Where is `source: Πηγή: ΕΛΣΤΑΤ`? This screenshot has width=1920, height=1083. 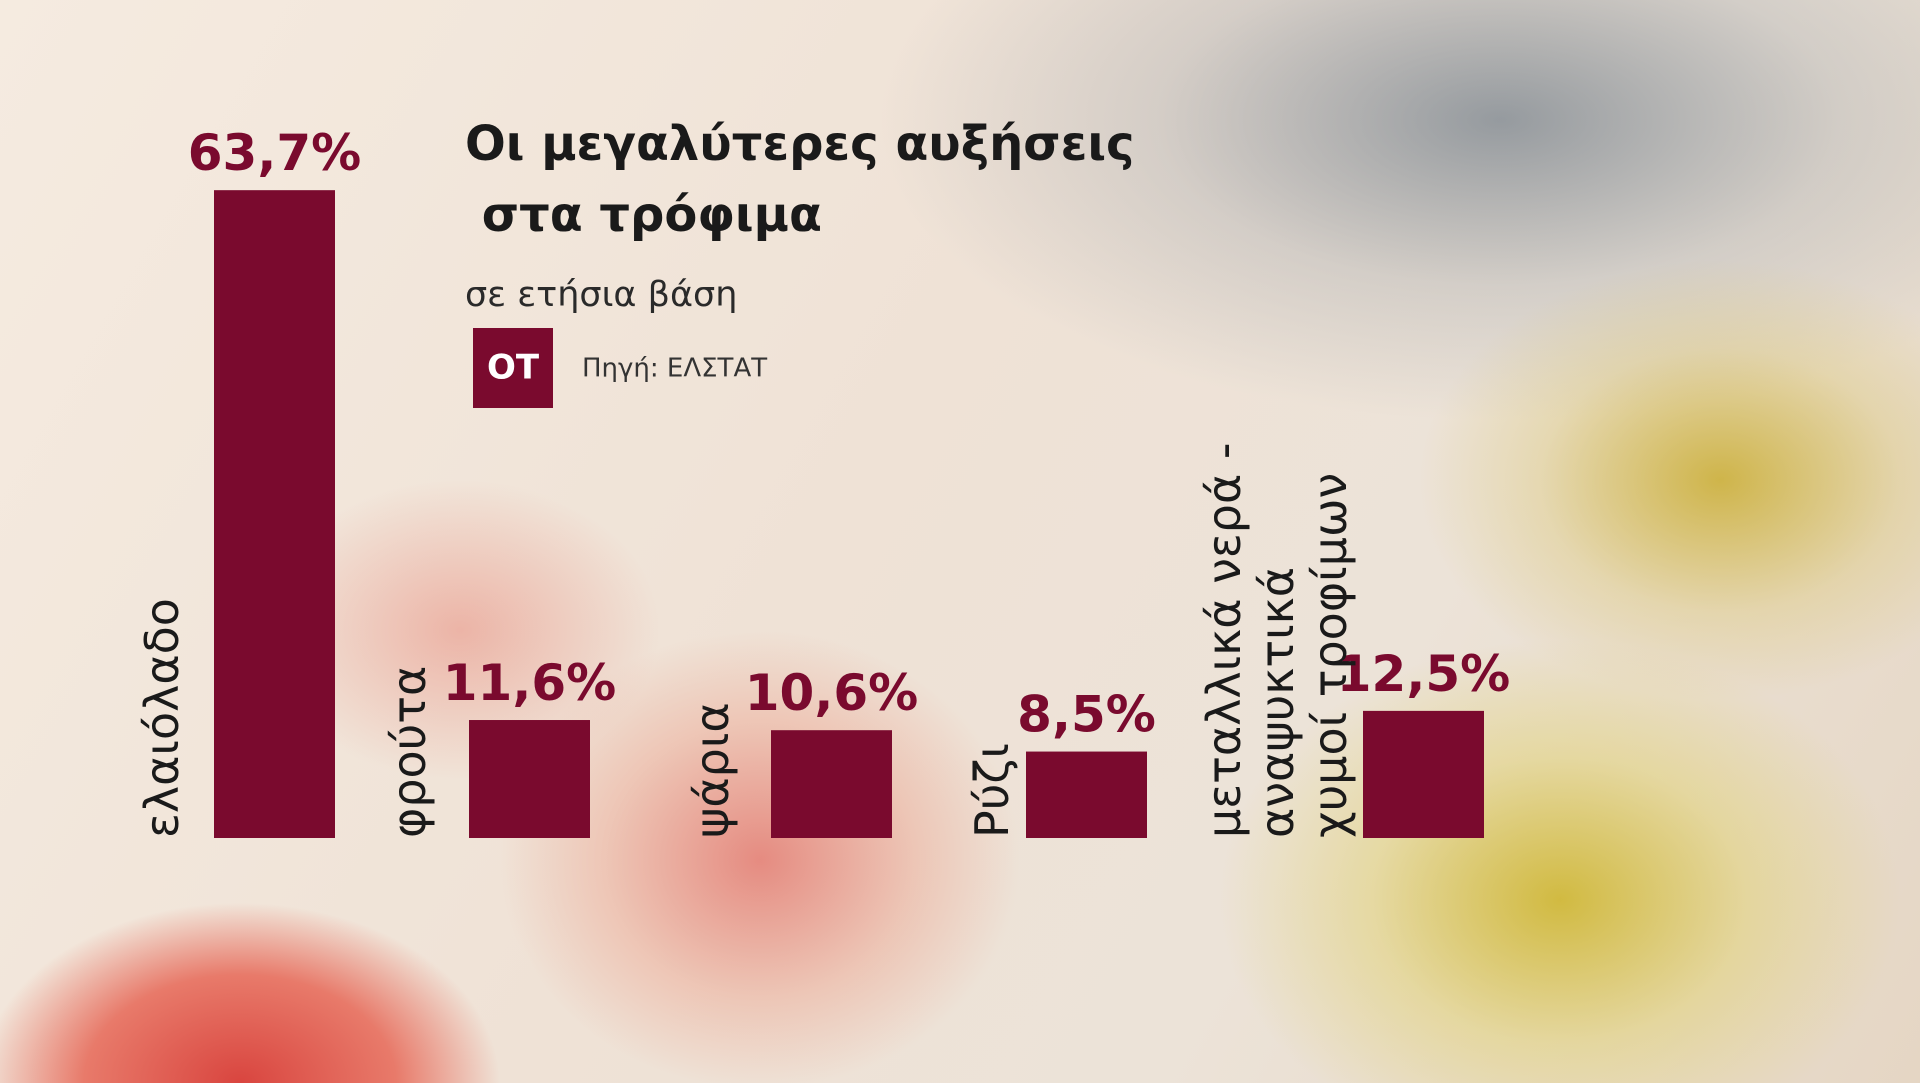
source: Πηγή: ΕΛΣΤΑΤ is located at coordinates (674, 369).